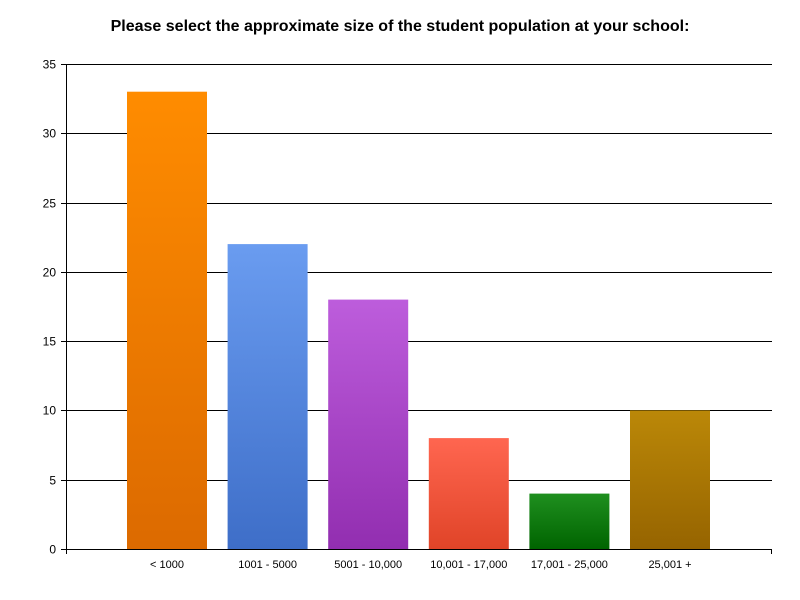 This screenshot has height=600, width=800. What do you see at coordinates (468, 565) in the screenshot?
I see `x-tick-label: 10,001 - 17,000` at bounding box center [468, 565].